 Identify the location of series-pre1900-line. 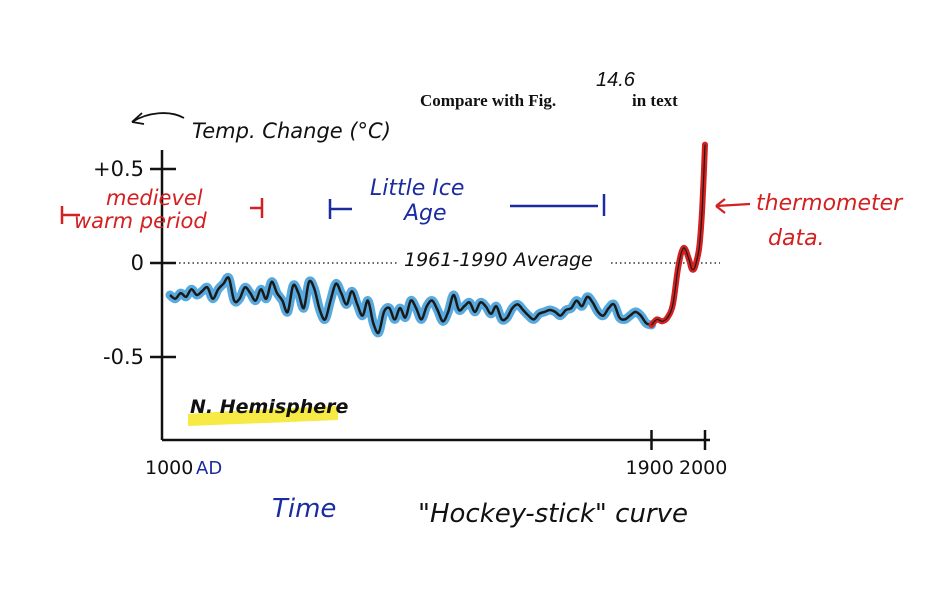
(410, 305).